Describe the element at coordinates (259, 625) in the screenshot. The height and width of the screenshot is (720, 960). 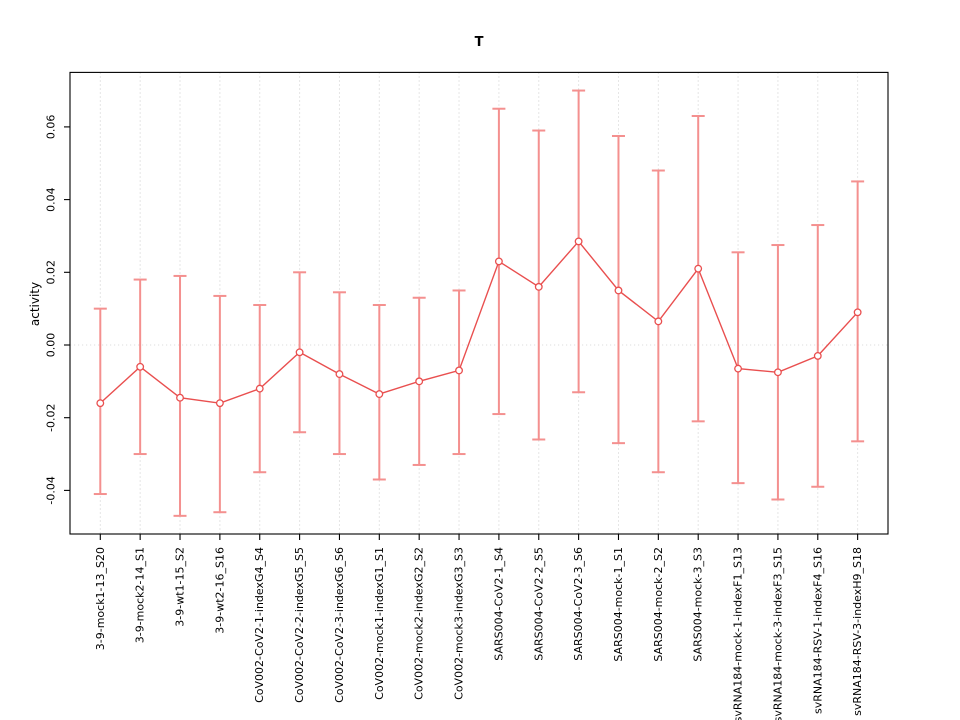
I see `x-tick-label: CoV002-CoV2-1-indexG4_S4` at that location.